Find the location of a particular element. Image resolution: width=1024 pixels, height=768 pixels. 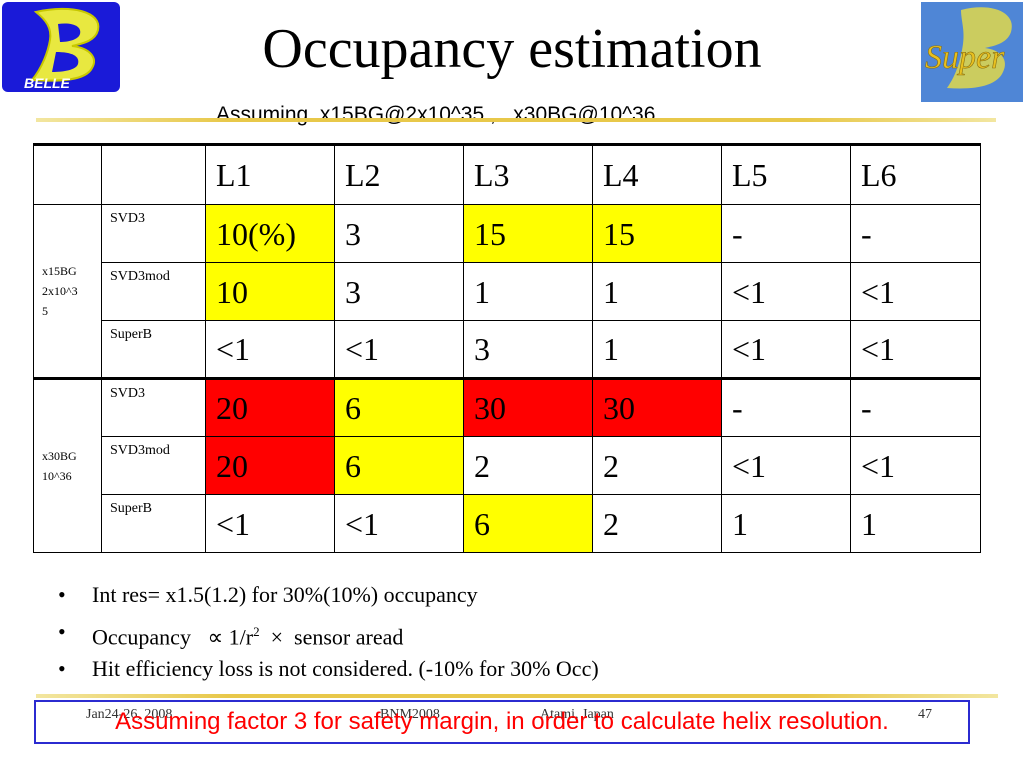

belle-logo: BELLE is located at coordinates (61, 47).